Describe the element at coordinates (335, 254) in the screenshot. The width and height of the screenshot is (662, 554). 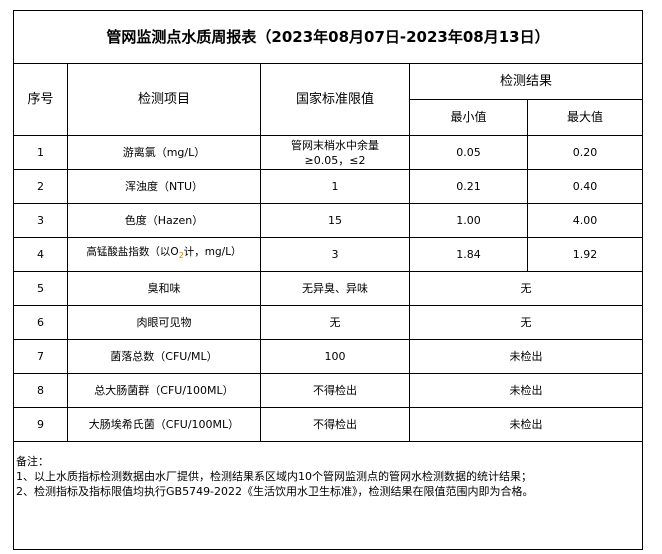
I see `cell-standard: 3` at that location.